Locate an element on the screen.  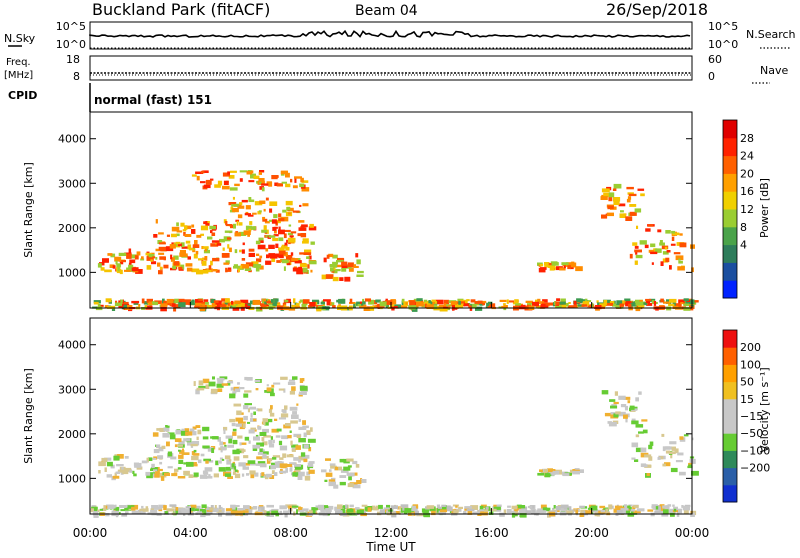
power-colorbar-segment is located at coordinates (730, 147).